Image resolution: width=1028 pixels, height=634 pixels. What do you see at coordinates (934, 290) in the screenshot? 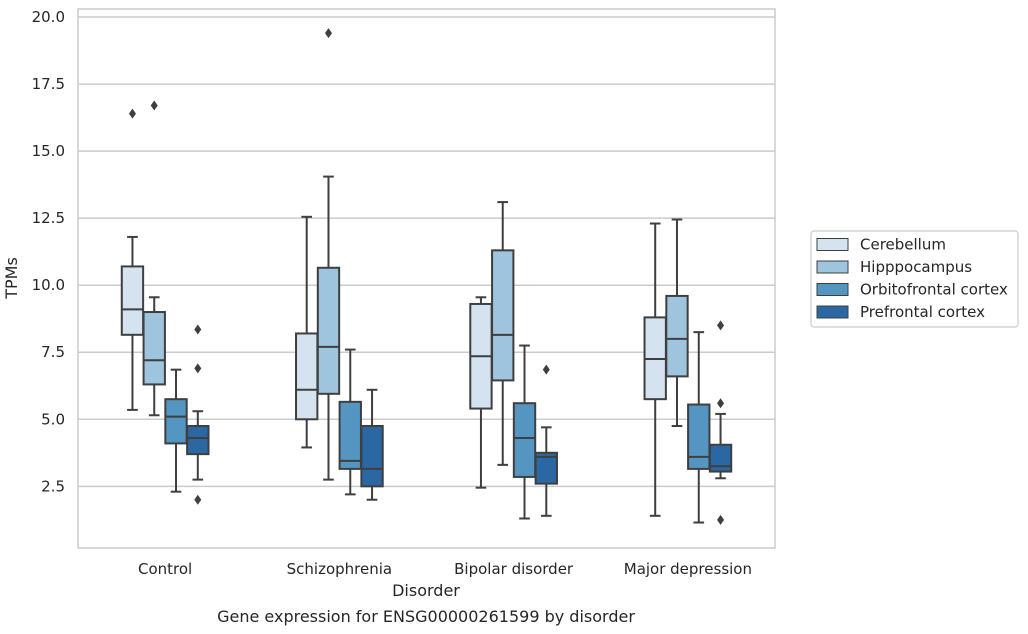
I see `legend-label: Orbitofrontal cortex` at bounding box center [934, 290].